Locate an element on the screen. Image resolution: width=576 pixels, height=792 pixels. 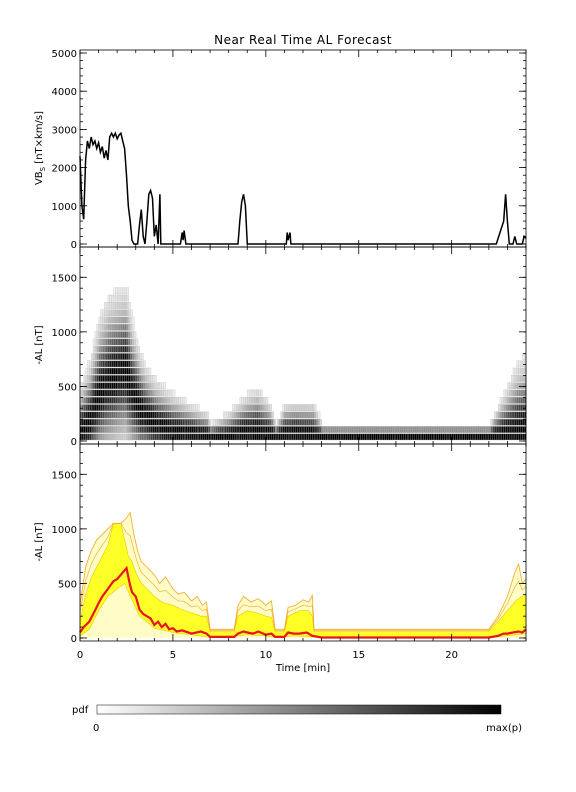
vbs-series-line is located at coordinates (303, 188).